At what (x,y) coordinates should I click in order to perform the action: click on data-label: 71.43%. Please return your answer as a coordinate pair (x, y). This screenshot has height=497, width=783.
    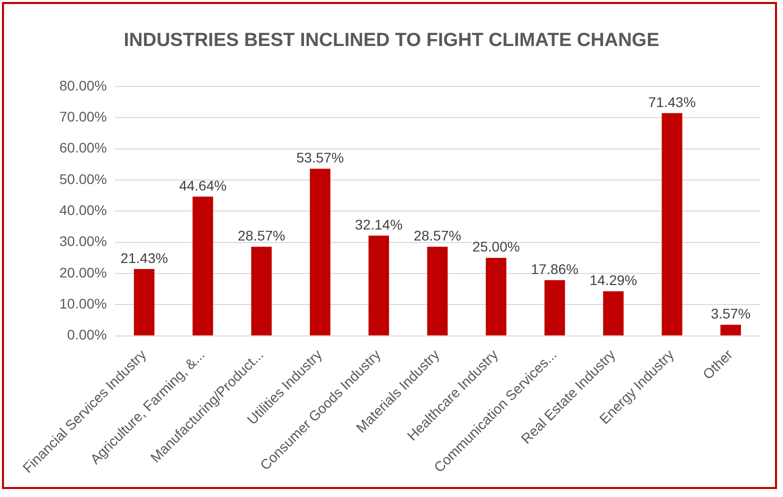
    Looking at the image, I should click on (672, 102).